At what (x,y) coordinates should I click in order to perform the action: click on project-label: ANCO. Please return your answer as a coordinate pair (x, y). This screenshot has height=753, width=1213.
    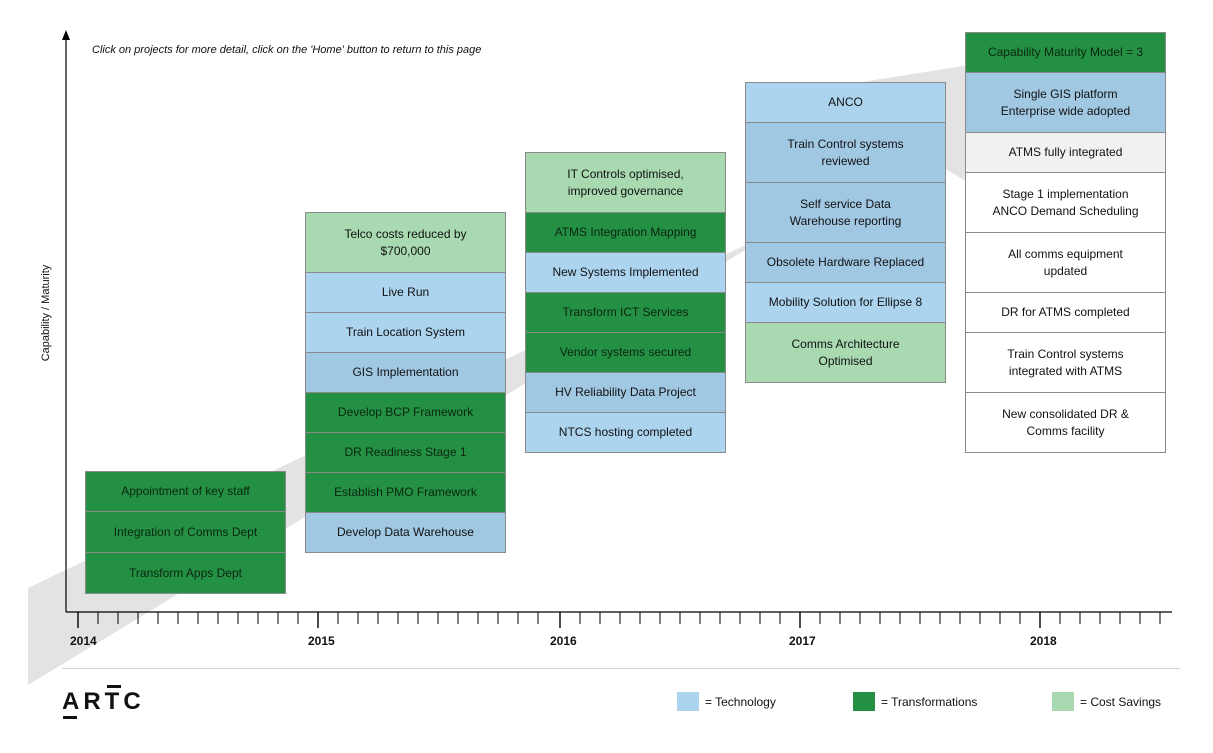
    Looking at the image, I should click on (845, 102).